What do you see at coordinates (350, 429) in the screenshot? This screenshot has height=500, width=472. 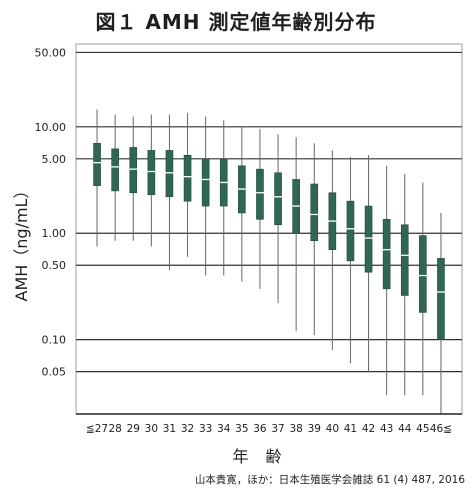 I see `x-tick-label: 41` at bounding box center [350, 429].